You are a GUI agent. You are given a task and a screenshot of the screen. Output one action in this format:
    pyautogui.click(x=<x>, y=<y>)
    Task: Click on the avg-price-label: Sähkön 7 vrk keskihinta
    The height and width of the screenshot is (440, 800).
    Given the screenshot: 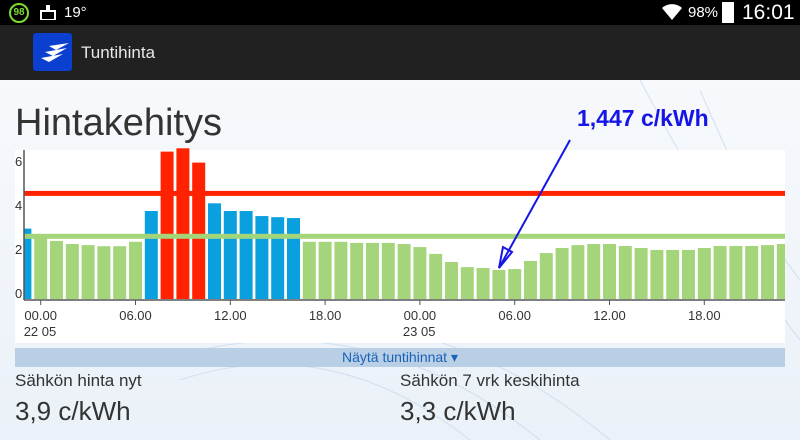 What is the action you would take?
    pyautogui.click(x=490, y=380)
    